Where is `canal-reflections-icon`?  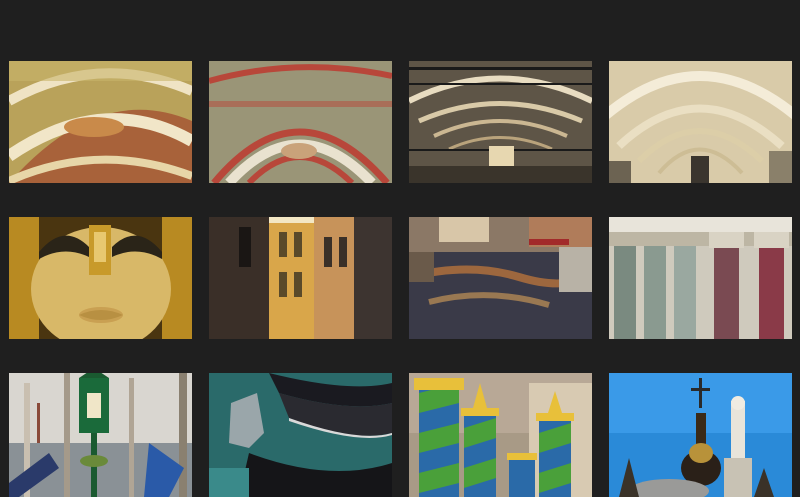 canal-reflections-icon is located at coordinates (500, 278).